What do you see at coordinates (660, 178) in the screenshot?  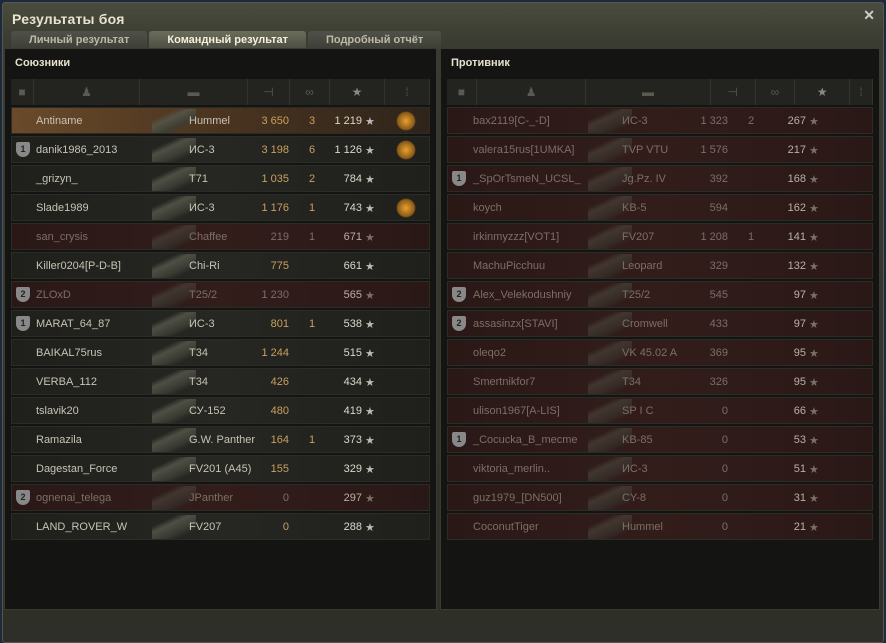 I see `player-row: 1 _SpOrTsmeN_UCSL_ Jg.Pz. IV 392 168 ★` at bounding box center [660, 178].